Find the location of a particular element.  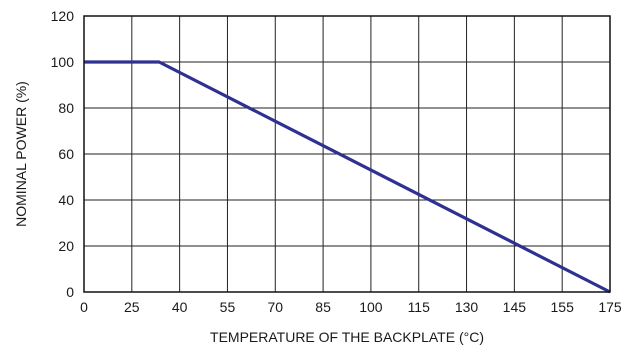

x-tick-label: 100 is located at coordinates (371, 307).